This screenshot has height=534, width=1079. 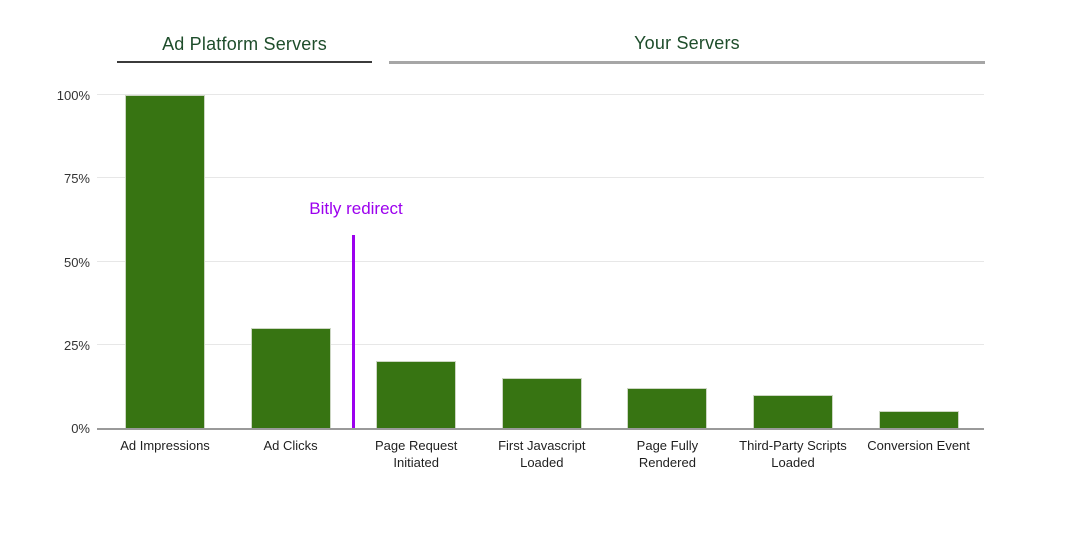 What do you see at coordinates (918, 445) in the screenshot?
I see `x-label: Conversion Event` at bounding box center [918, 445].